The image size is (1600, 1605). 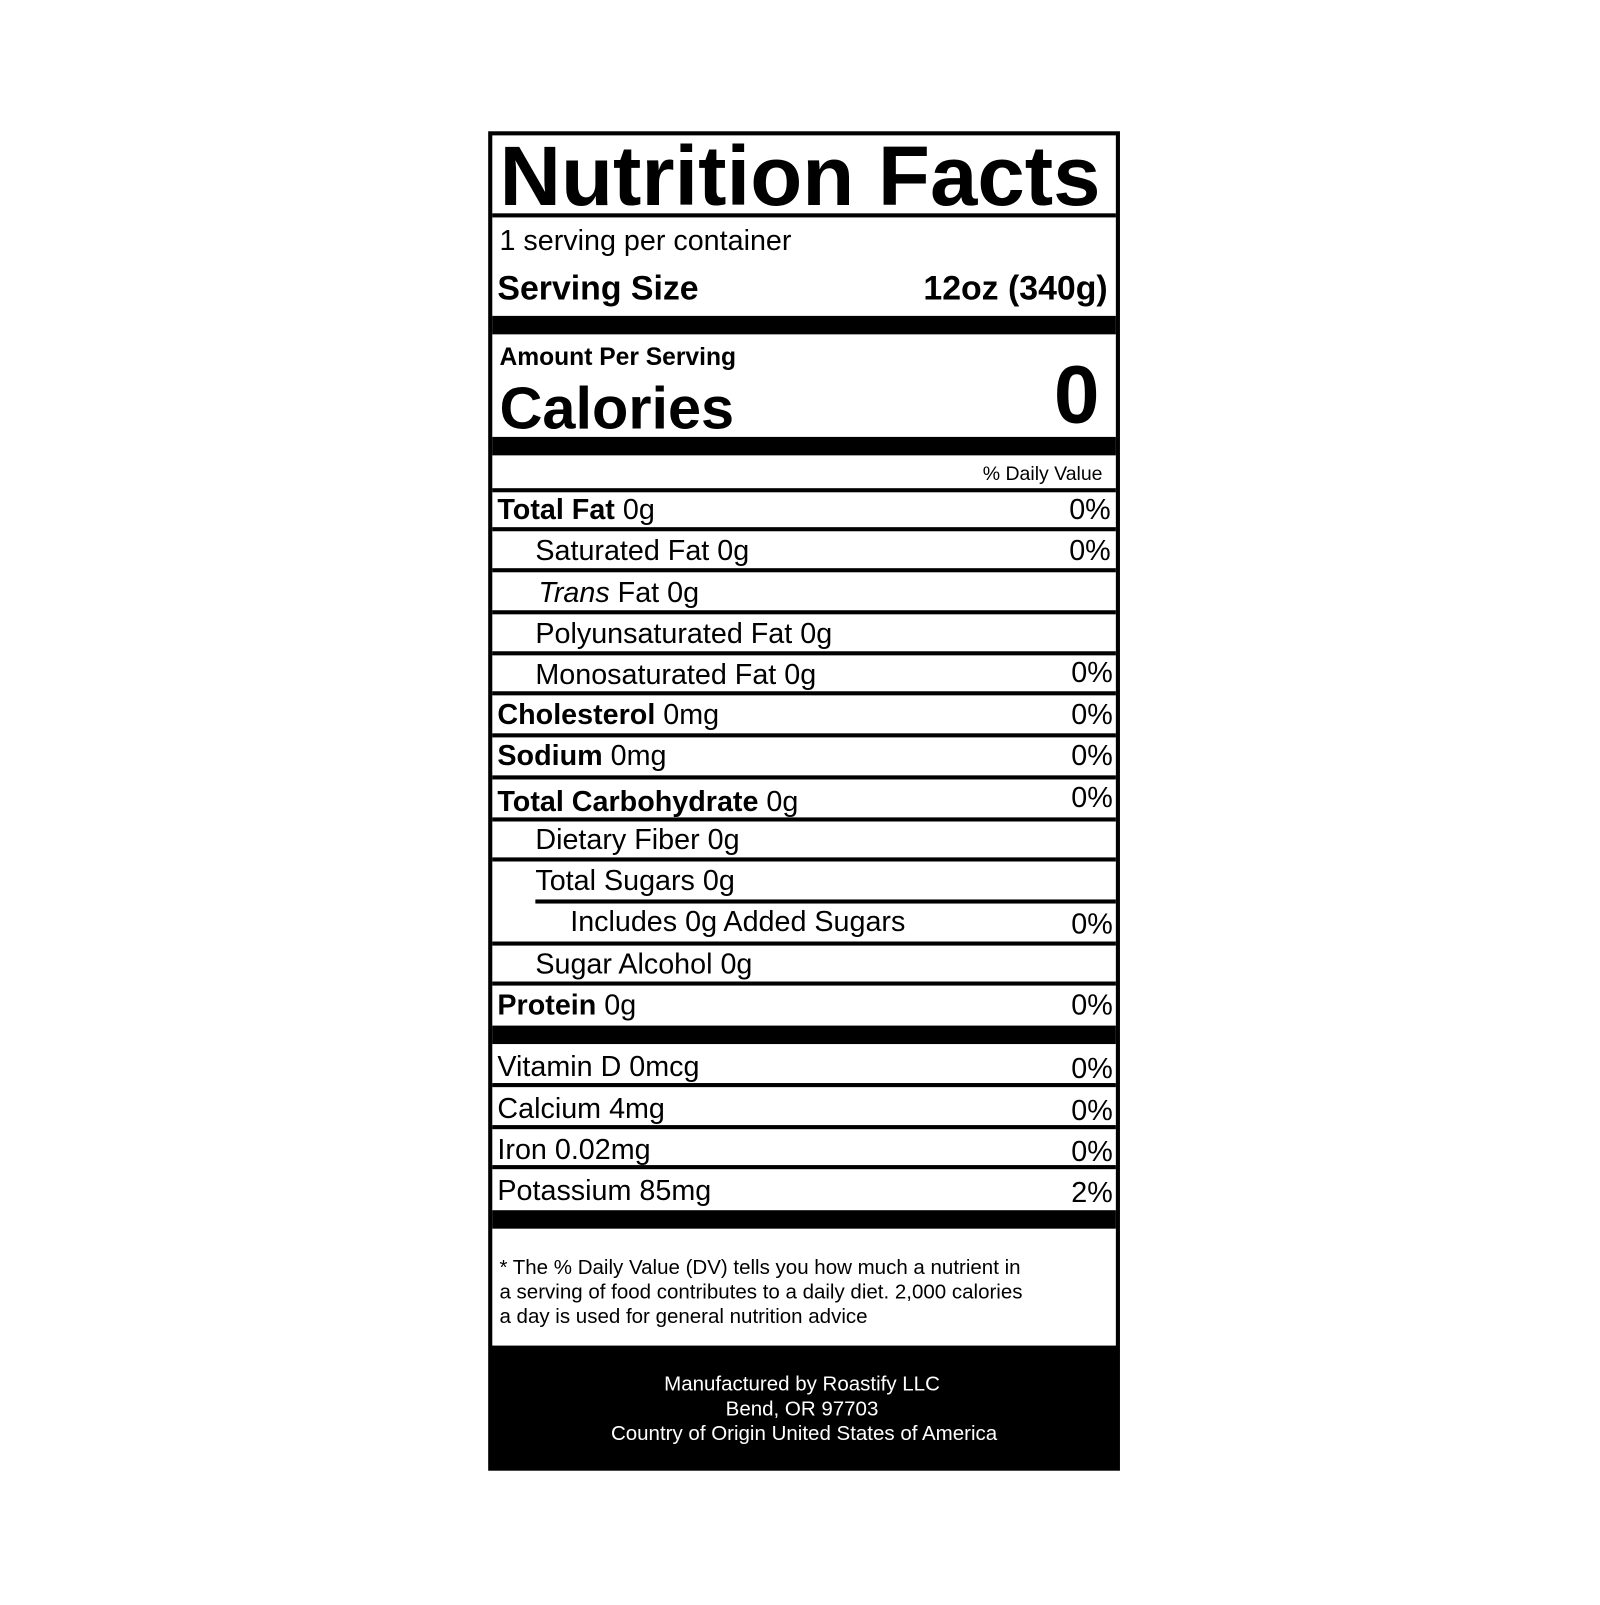 I want to click on vitamin-amount: 4mg, so click(x=637, y=1109).